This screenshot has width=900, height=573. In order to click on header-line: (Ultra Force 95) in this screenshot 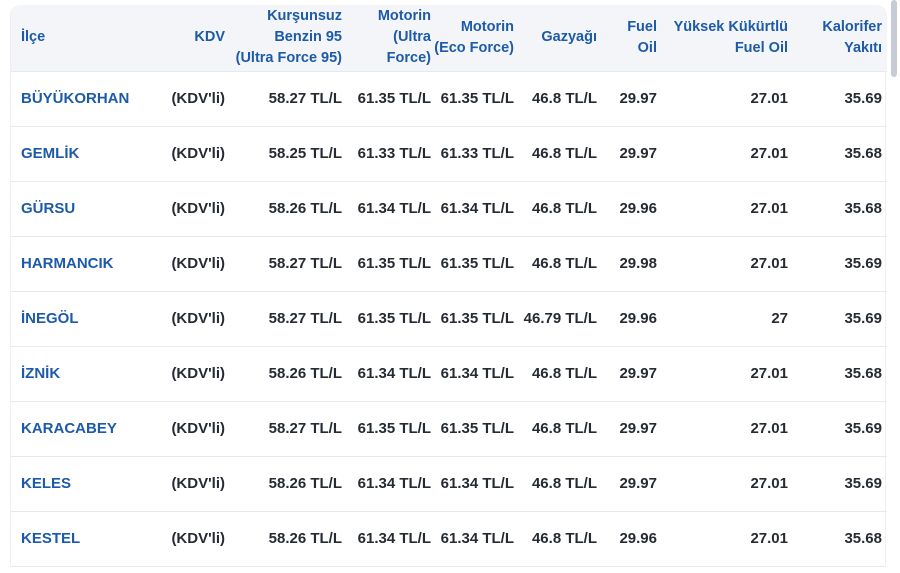, I will do `click(288, 58)`.